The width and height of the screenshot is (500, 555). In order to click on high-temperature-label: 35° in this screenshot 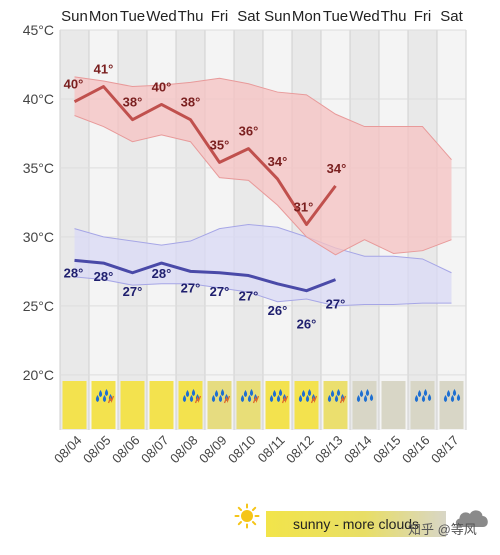, I will do `click(220, 144)`.